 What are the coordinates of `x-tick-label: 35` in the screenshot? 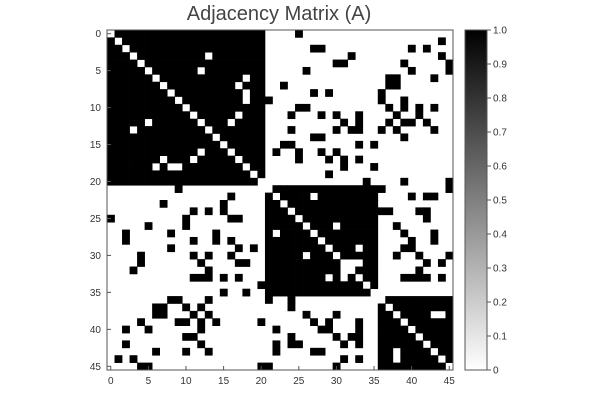 It's located at (374, 381).